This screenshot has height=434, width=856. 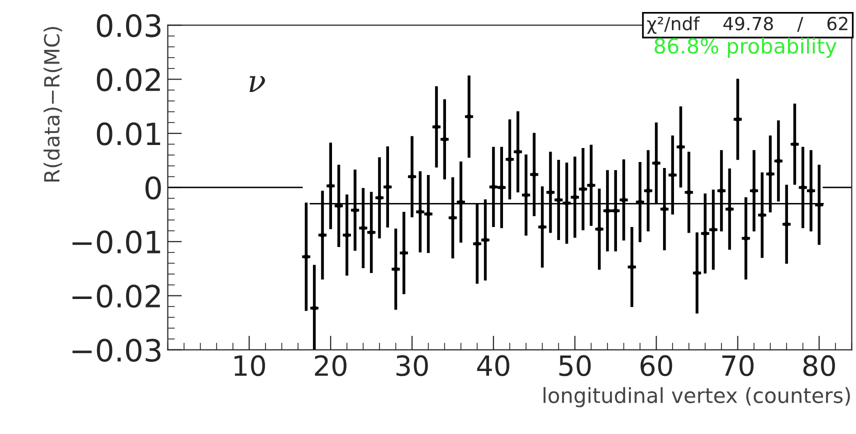 What do you see at coordinates (493, 365) in the screenshot?
I see `x-tick-label: 40` at bounding box center [493, 365].